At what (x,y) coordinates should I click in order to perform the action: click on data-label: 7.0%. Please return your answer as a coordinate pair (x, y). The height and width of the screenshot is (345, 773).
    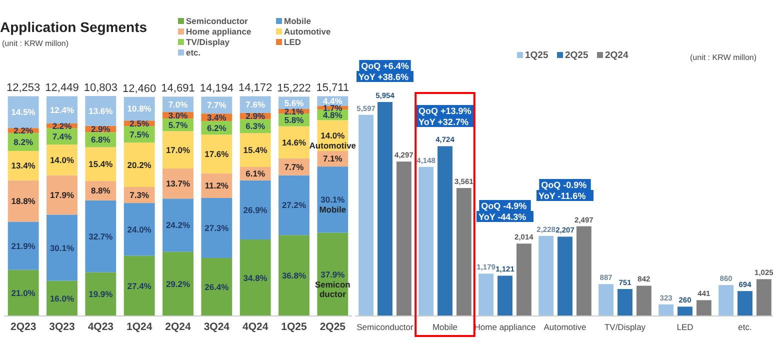
    Looking at the image, I should click on (178, 104).